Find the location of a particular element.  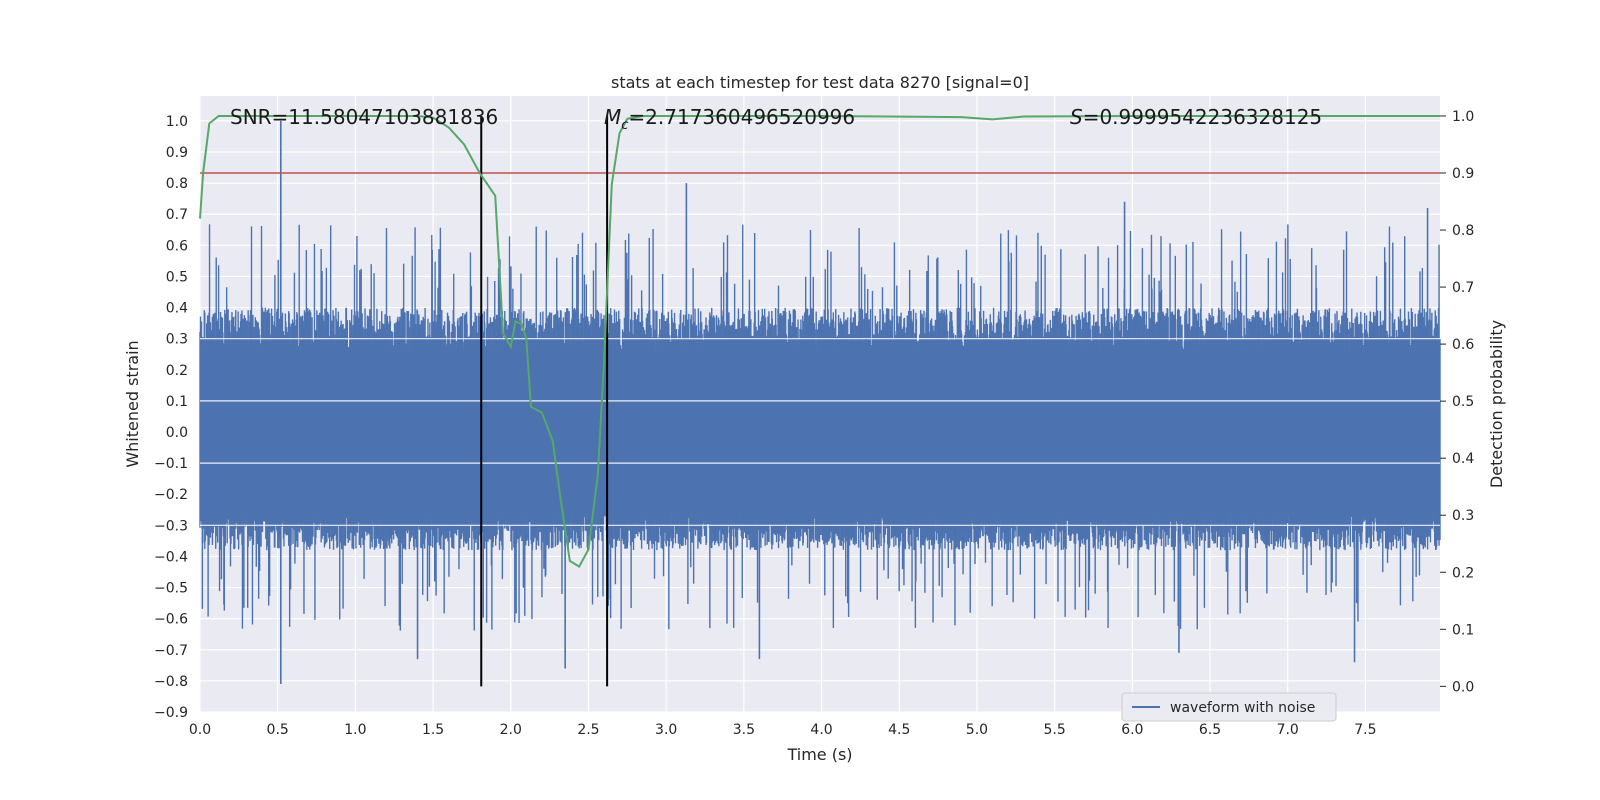

x-tick-label: 4.0 is located at coordinates (821, 730).